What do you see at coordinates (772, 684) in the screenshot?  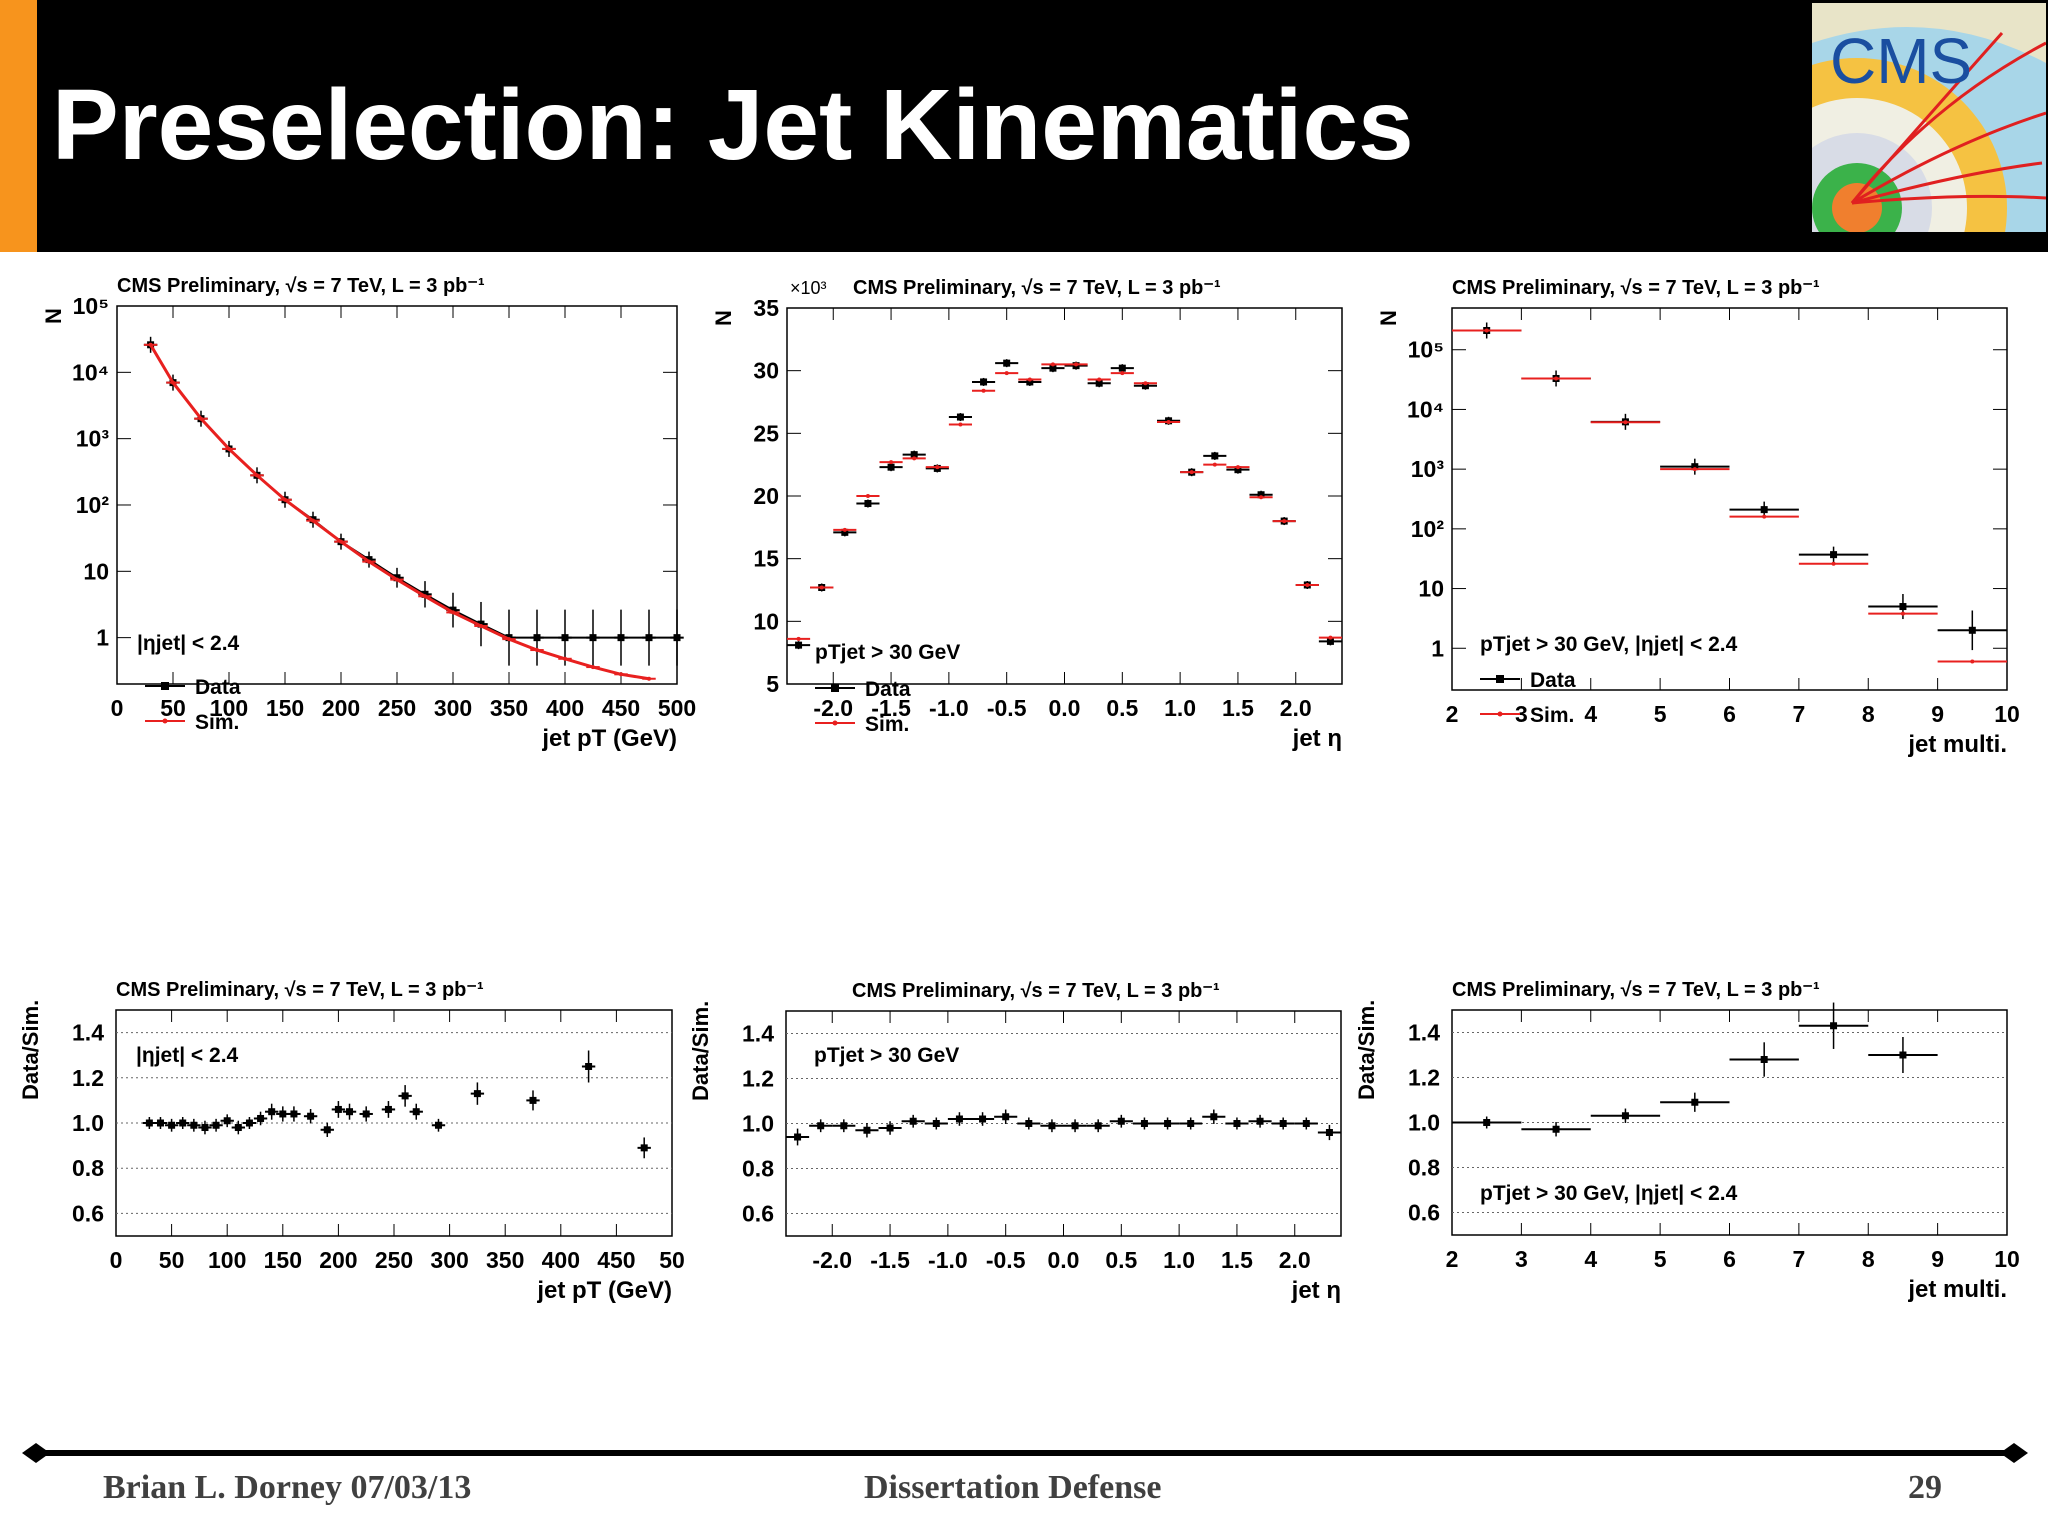 I see `y-tick-label: 5` at bounding box center [772, 684].